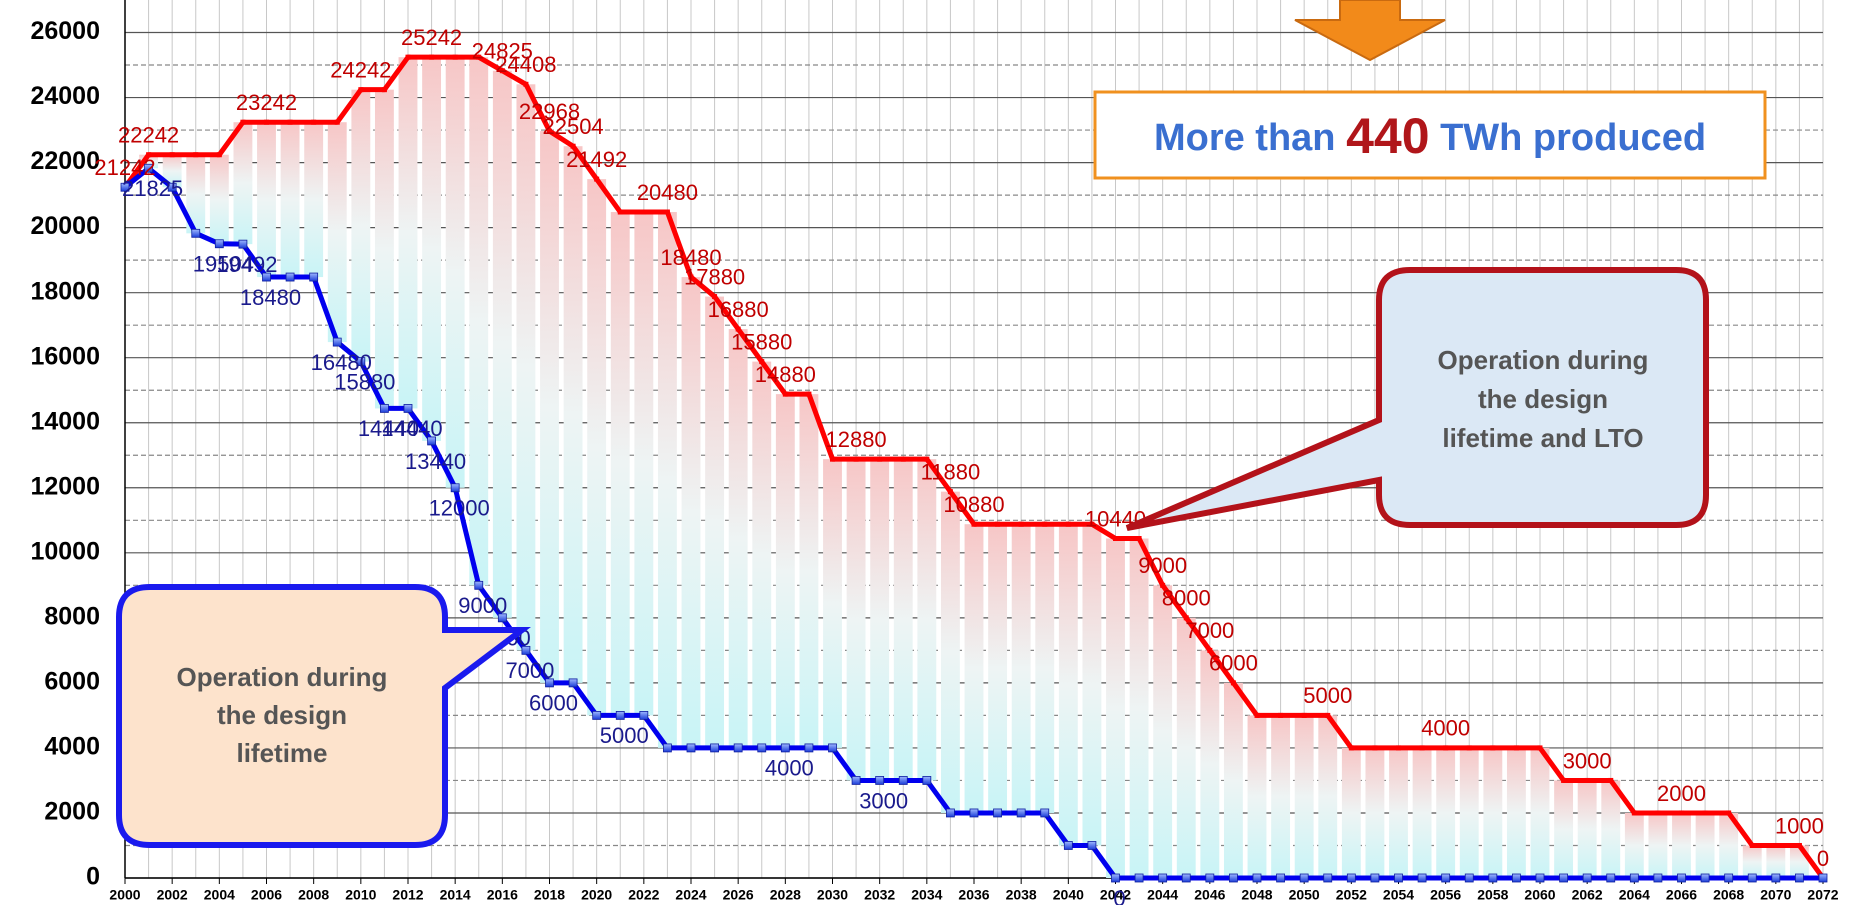 The image size is (1860, 905). What do you see at coordinates (738, 895) in the screenshot?
I see `x-tick-label: 2026` at bounding box center [738, 895].